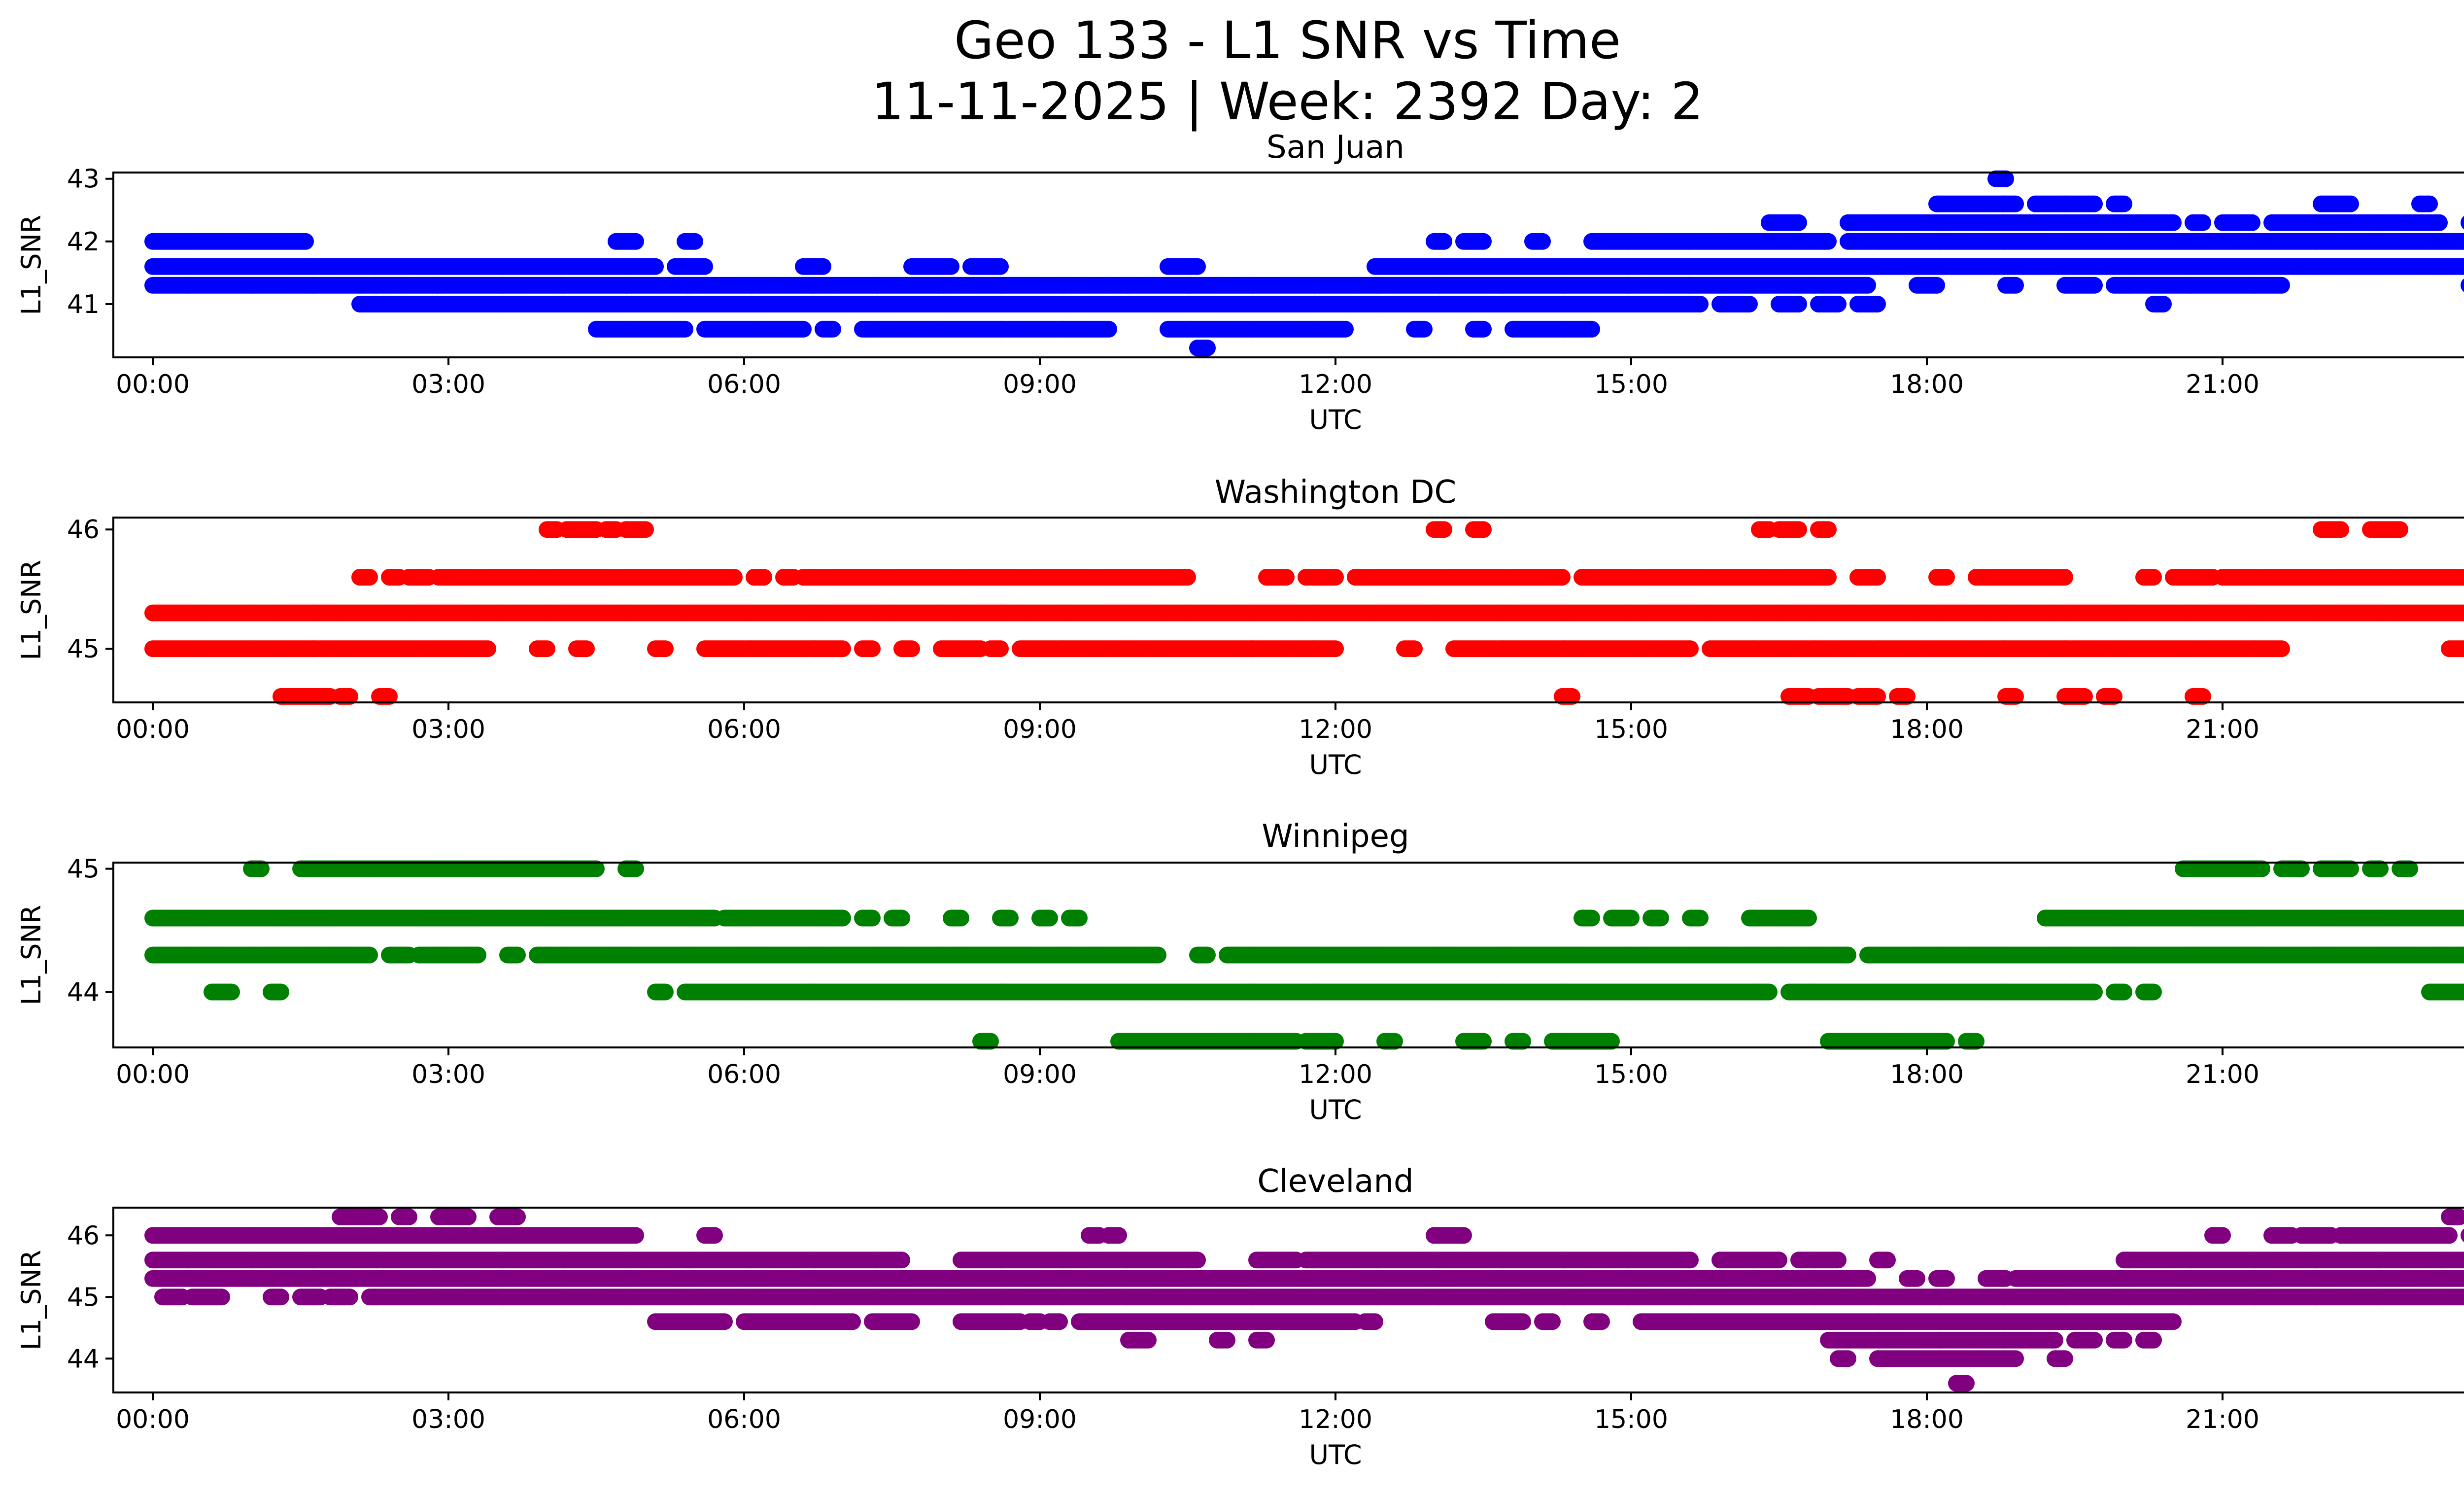 This screenshot has height=1495, width=2464. Describe the element at coordinates (1287, 40) in the screenshot. I see `figure-title-line-1: Geo 133 - L1 SNR vs Time` at that location.